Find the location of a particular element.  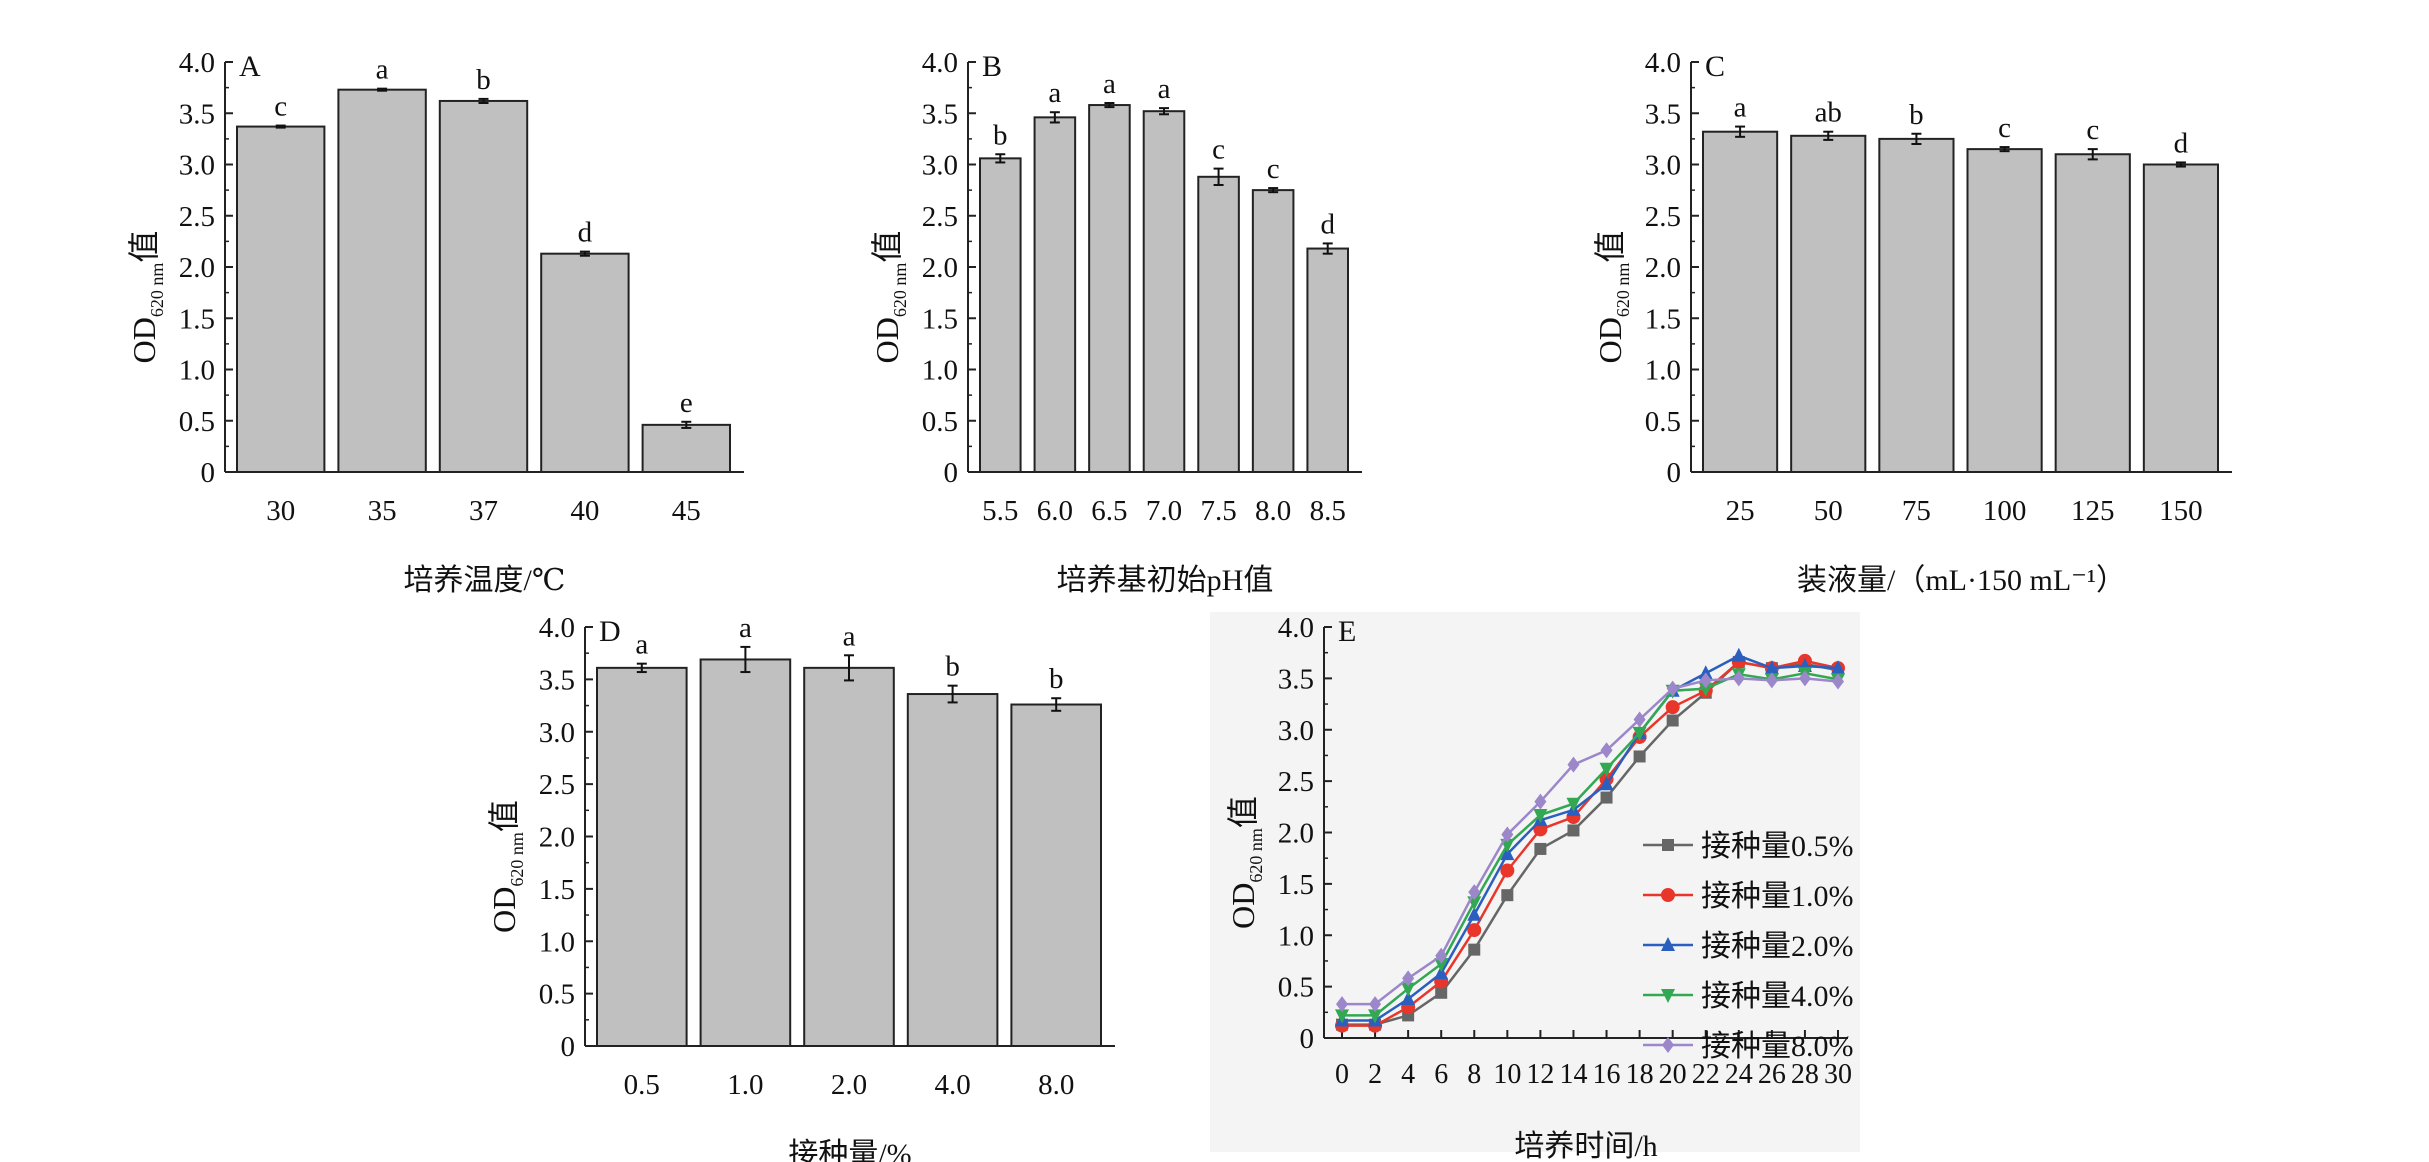

significance-letter: b is located at coordinates (483, 80).